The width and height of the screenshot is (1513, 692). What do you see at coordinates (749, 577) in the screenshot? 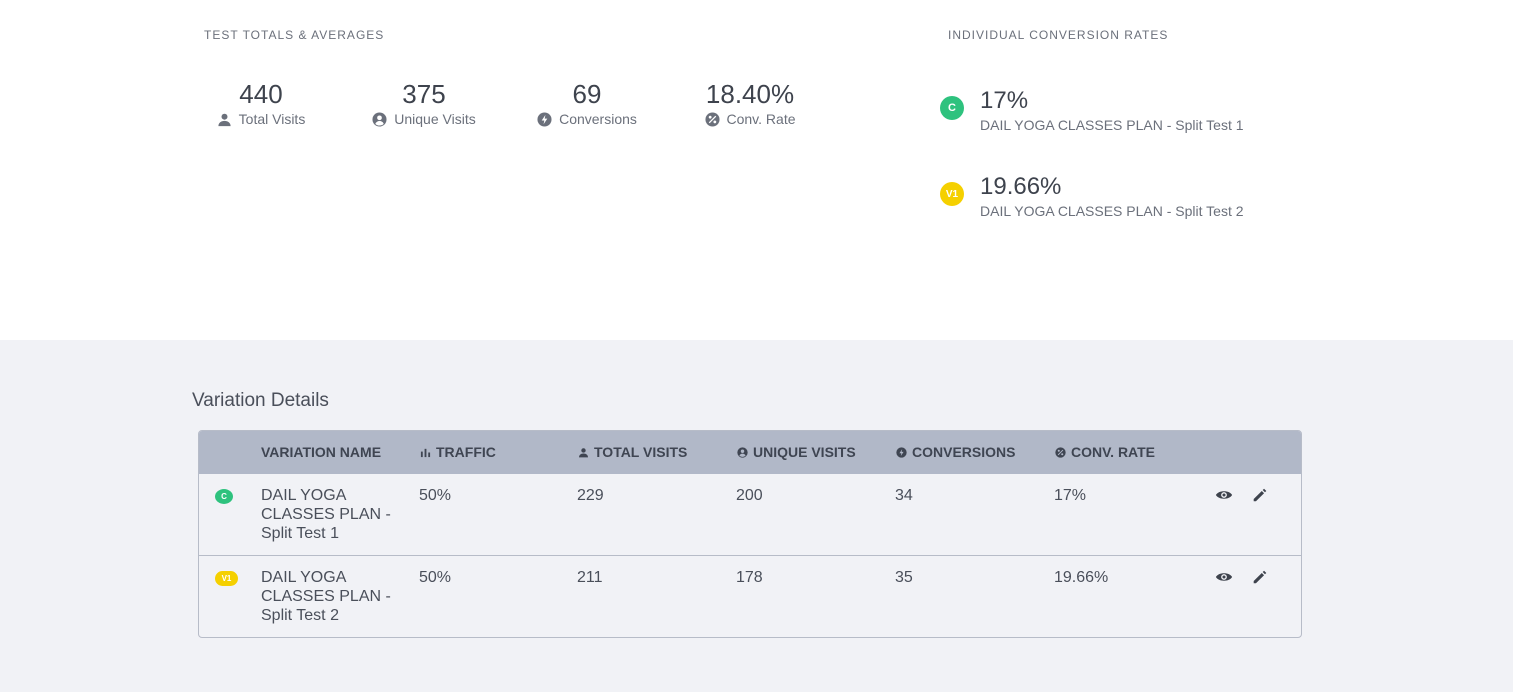
I see `unique-visits-value: 178` at bounding box center [749, 577].